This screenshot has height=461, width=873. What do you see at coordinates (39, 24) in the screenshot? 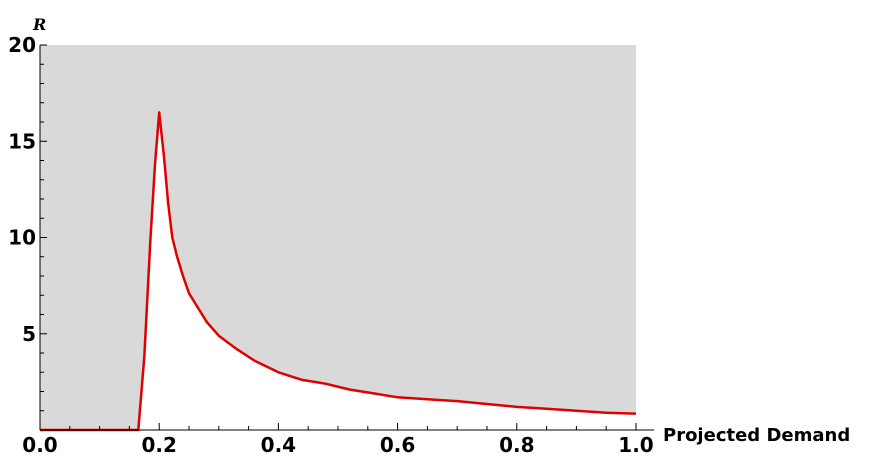
I see `y-axis-label: R` at bounding box center [39, 24].